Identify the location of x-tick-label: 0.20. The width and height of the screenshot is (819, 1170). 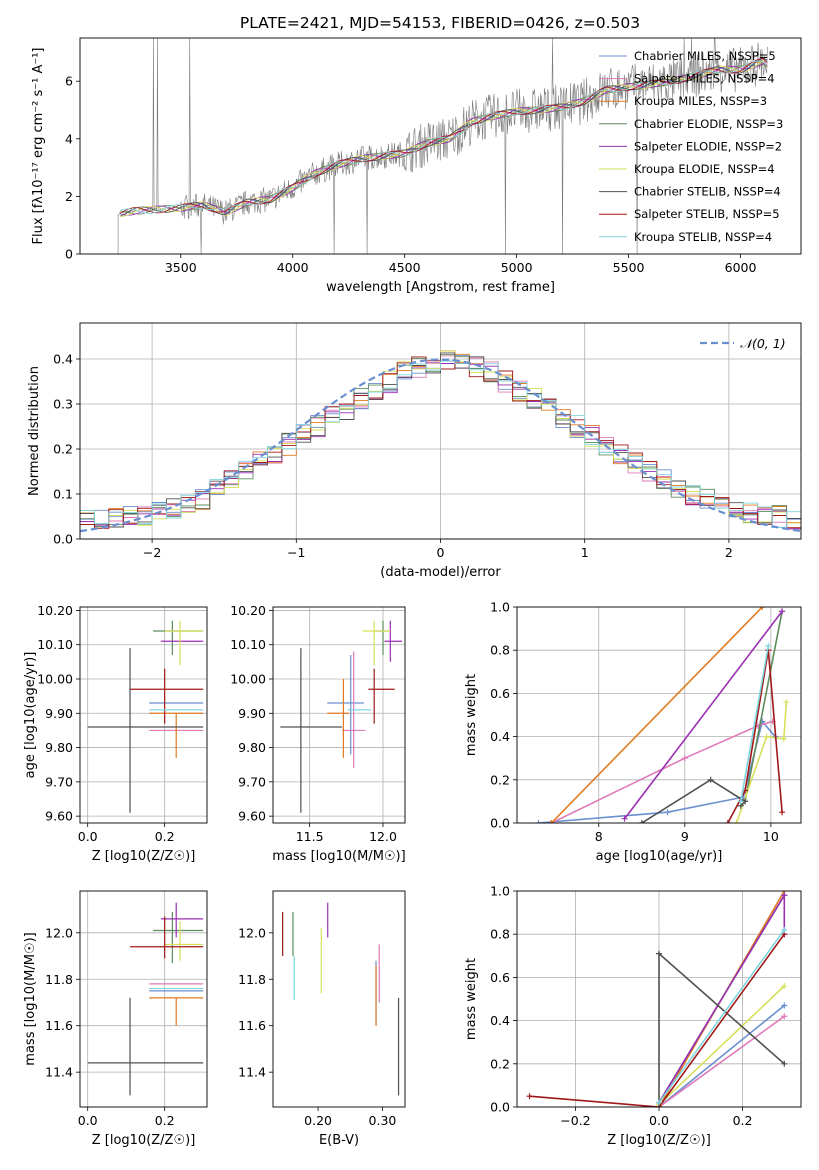
(318, 1120).